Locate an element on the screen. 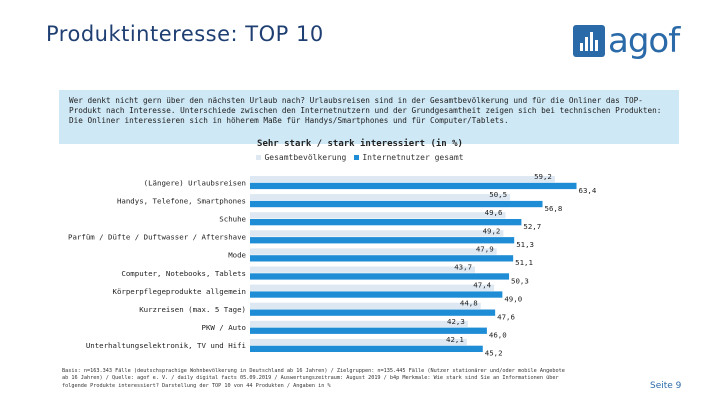  legend-swatch-series1 is located at coordinates (259, 157).